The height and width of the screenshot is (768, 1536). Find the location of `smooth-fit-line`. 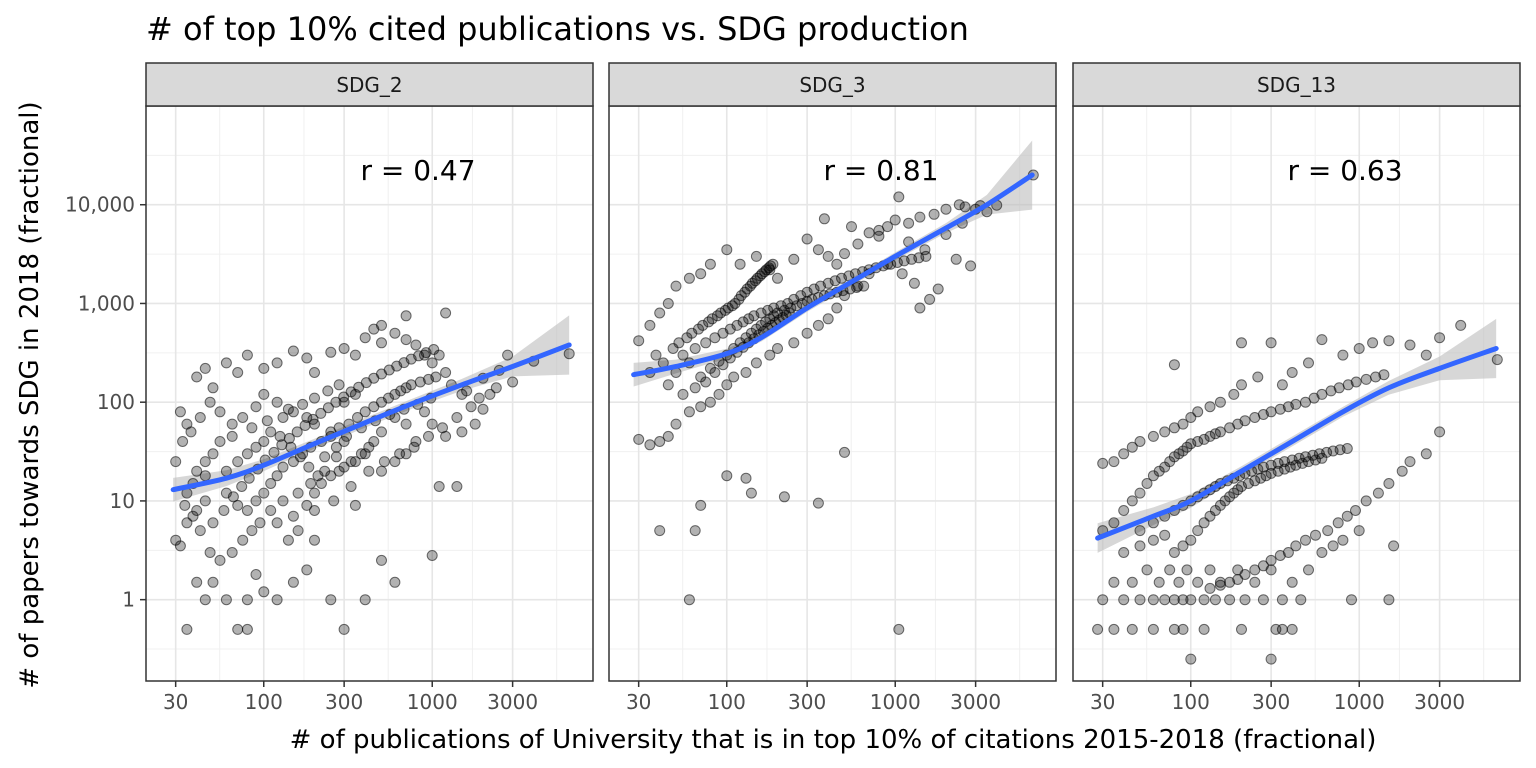

smooth-fit-line is located at coordinates (371, 417).